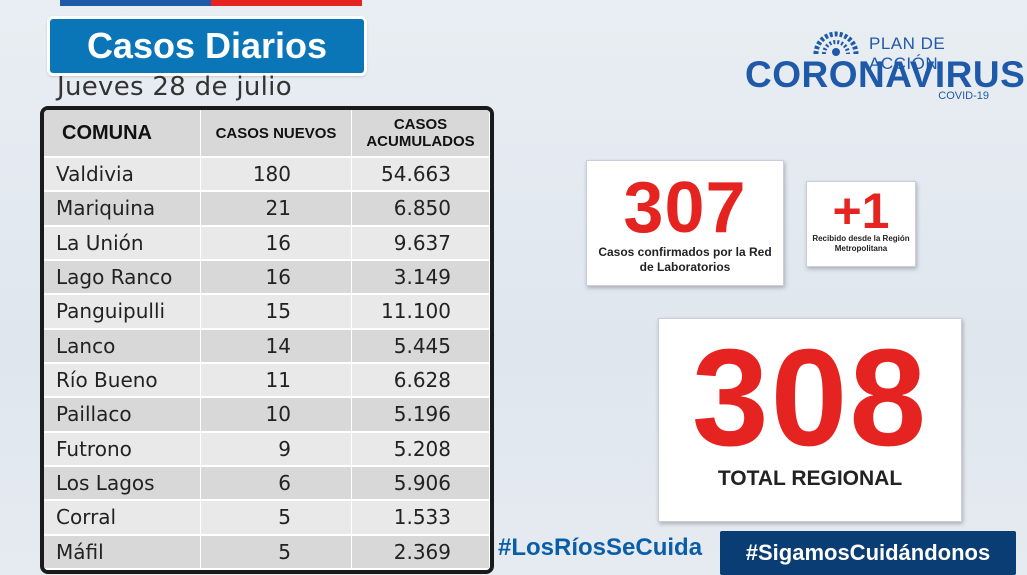 The image size is (1027, 575). What do you see at coordinates (420, 346) in the screenshot?
I see `casos-acumulados-cell: 5.445` at bounding box center [420, 346].